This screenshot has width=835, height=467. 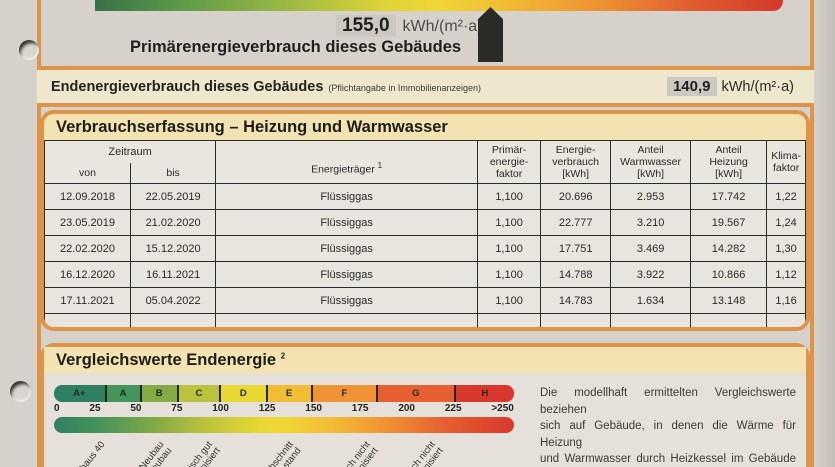 What do you see at coordinates (453, 408) in the screenshot?
I see `scale-tick: 225` at bounding box center [453, 408].